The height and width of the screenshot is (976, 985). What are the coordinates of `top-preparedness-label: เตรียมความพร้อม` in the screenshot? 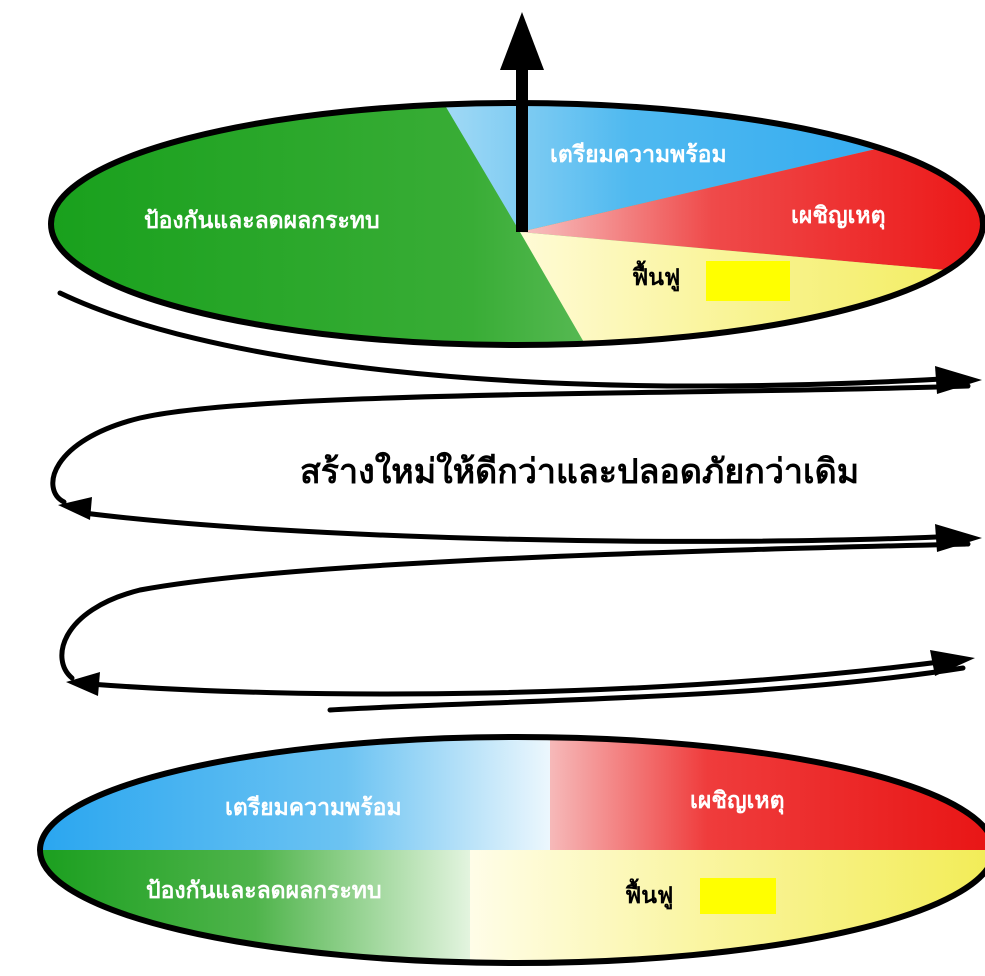 It's located at (638, 154).